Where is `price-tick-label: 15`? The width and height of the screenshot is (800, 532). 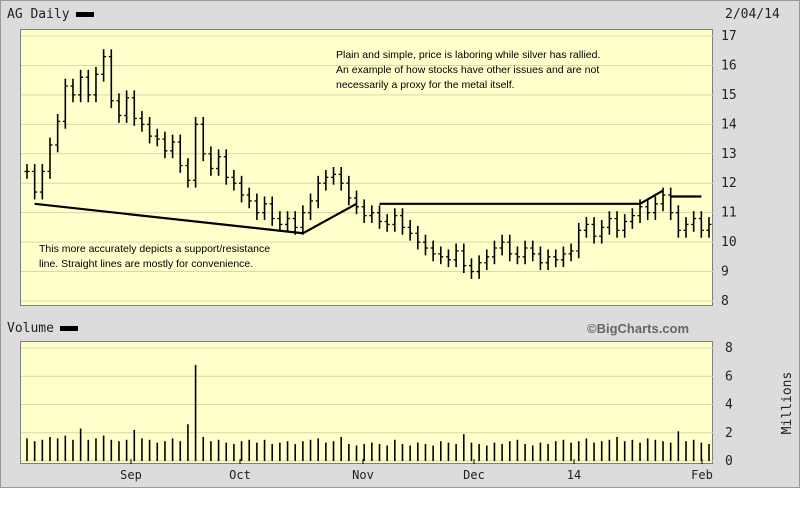 price-tick-label: 15 is located at coordinates (729, 95).